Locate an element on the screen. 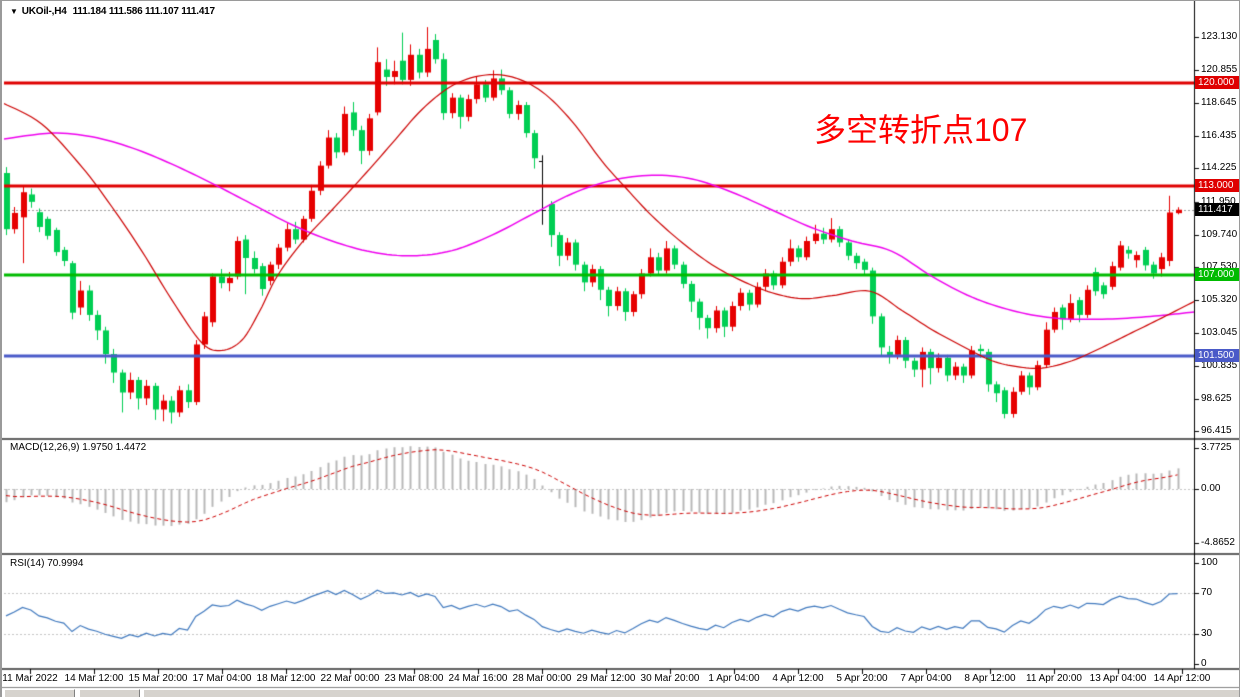 The height and width of the screenshot is (697, 1240). time-axis-label: 29 Mar 12:00 is located at coordinates (606, 678).